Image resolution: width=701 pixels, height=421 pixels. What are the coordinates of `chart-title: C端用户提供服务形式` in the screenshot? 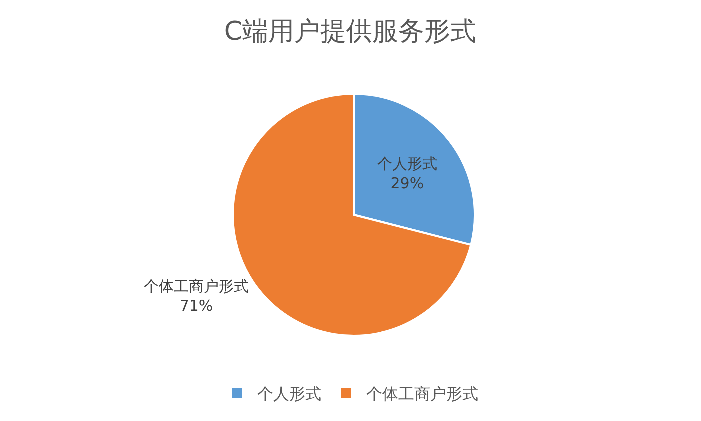 It's located at (350, 31).